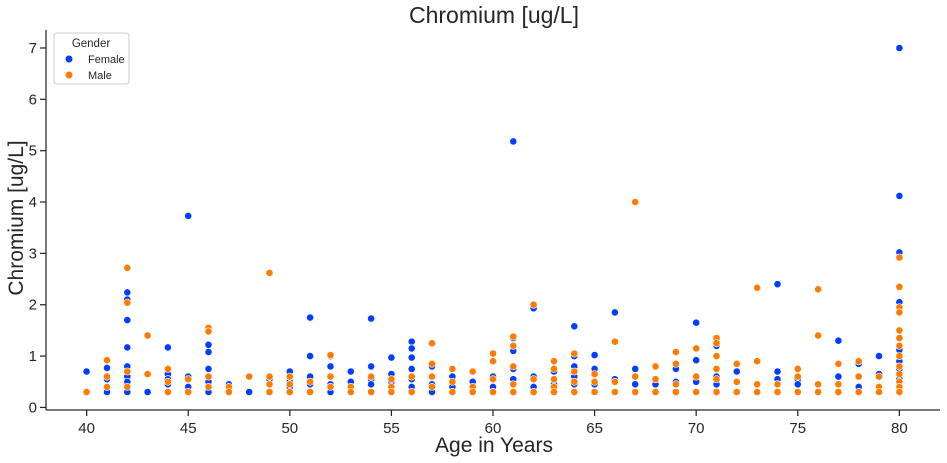  I want to click on y-tick-label: 4, so click(33, 202).